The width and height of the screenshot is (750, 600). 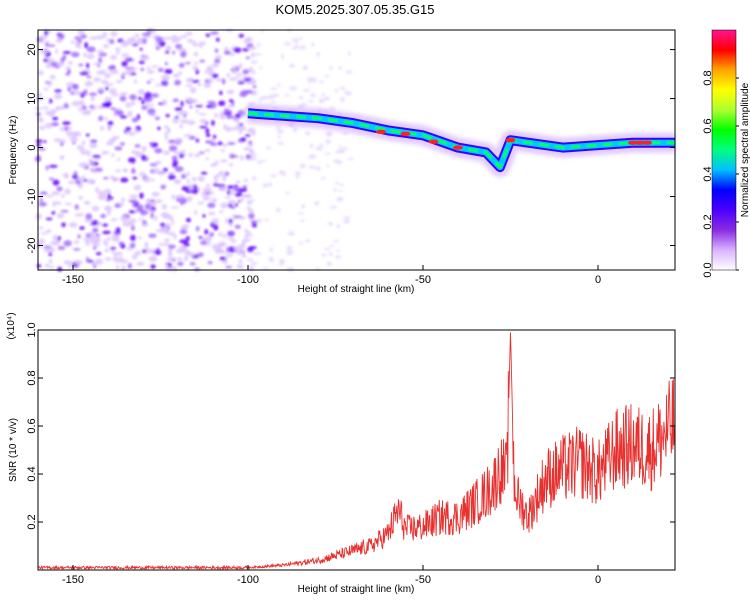 What do you see at coordinates (708, 221) in the screenshot?
I see `colorbar-tick-label: 0.2` at bounding box center [708, 221].